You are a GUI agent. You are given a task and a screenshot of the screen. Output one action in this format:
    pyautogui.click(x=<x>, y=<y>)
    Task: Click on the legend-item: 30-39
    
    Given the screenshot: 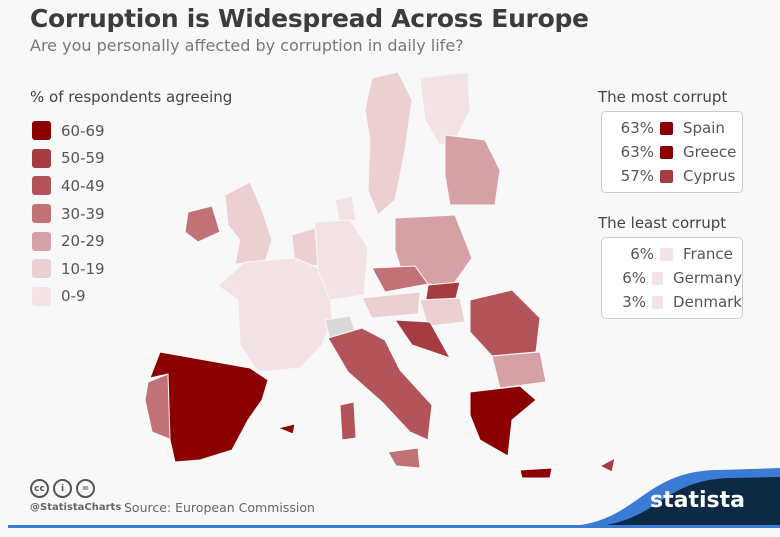 What is the action you would take?
    pyautogui.click(x=68, y=214)
    